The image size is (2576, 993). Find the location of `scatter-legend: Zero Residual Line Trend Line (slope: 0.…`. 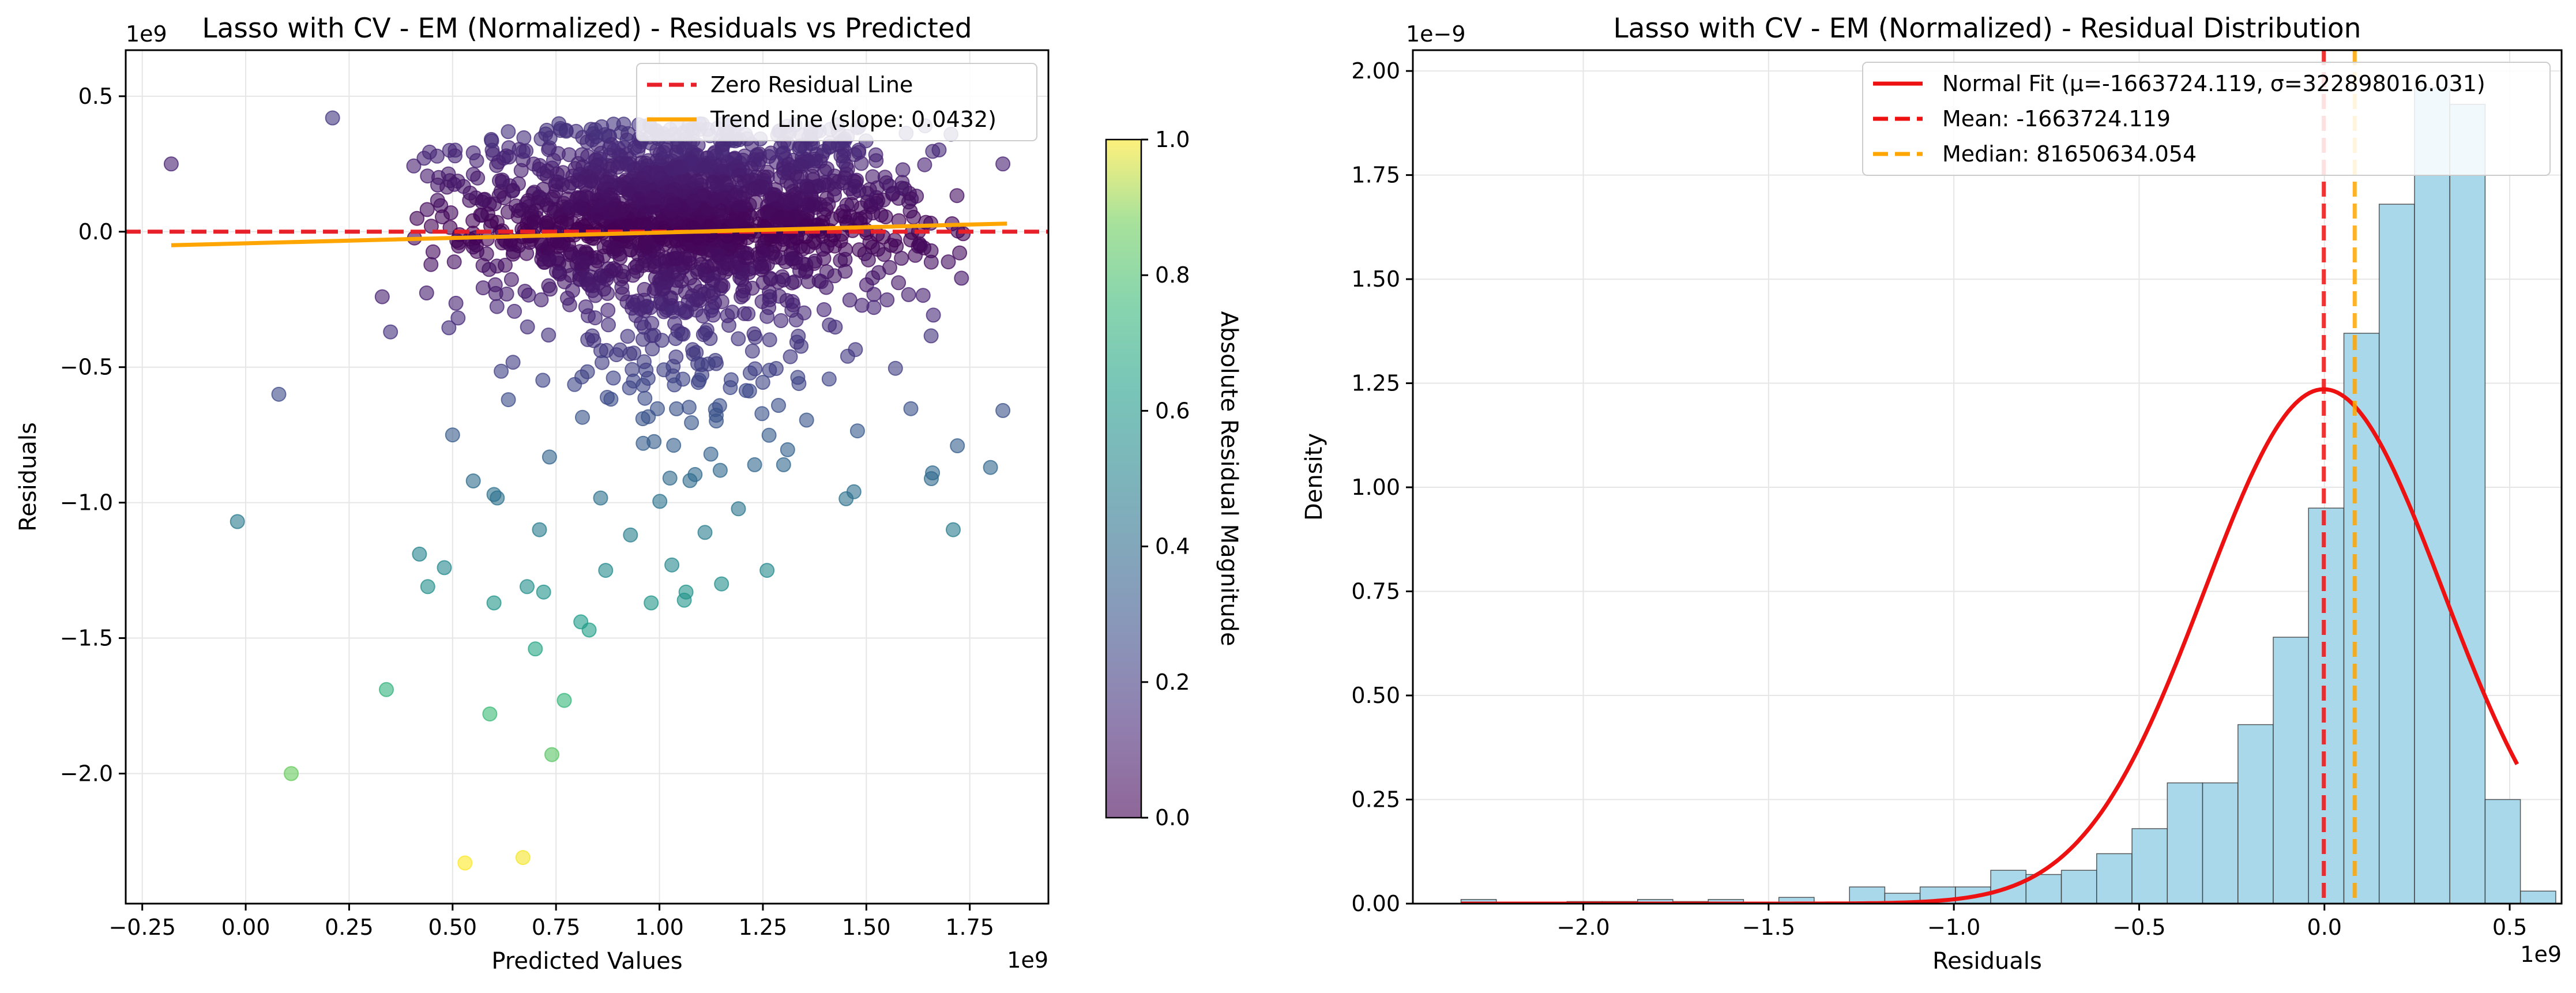

scatter-legend: Zero Residual Line Trend Line (slope: 0.… is located at coordinates (836, 102).